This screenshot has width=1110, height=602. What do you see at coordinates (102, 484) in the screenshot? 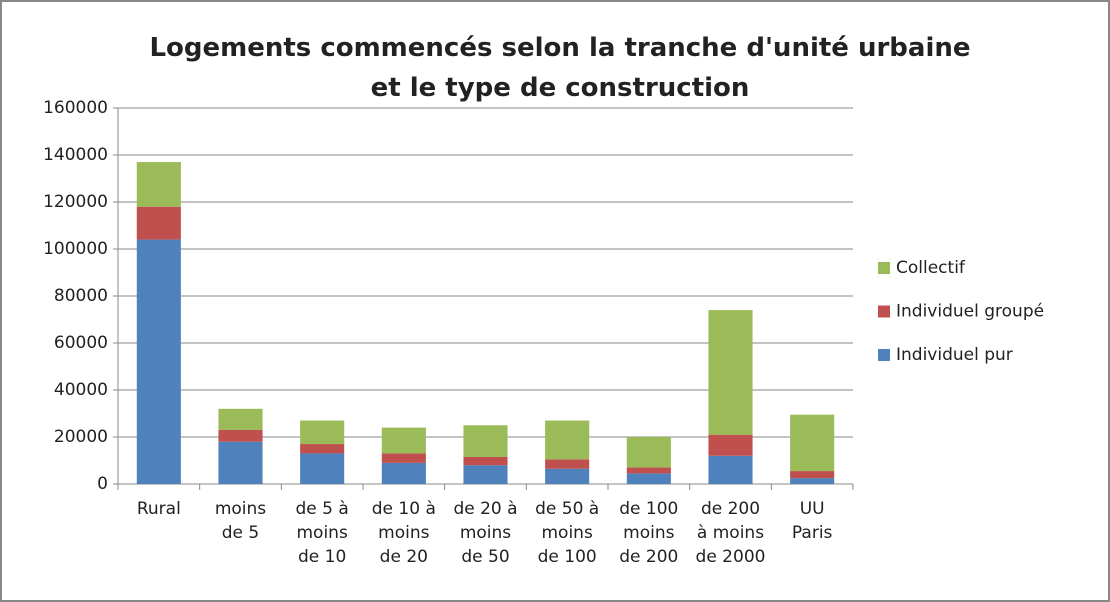
I see `y-tick-label: 0` at bounding box center [102, 484].